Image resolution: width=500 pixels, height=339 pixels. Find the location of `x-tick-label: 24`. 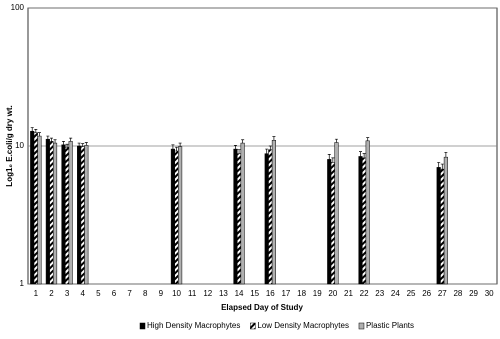

x-tick-label: 24 is located at coordinates (395, 293).